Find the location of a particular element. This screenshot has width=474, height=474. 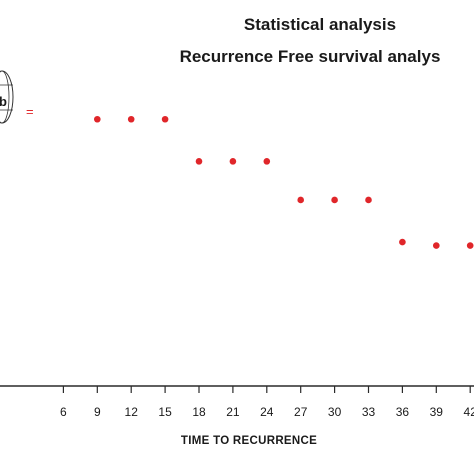

legend: b = is located at coordinates (17, 97).